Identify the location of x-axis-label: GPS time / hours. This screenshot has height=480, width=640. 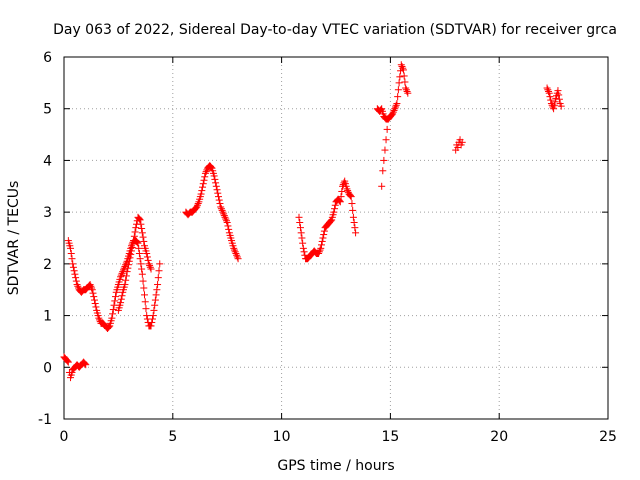
(335, 466).